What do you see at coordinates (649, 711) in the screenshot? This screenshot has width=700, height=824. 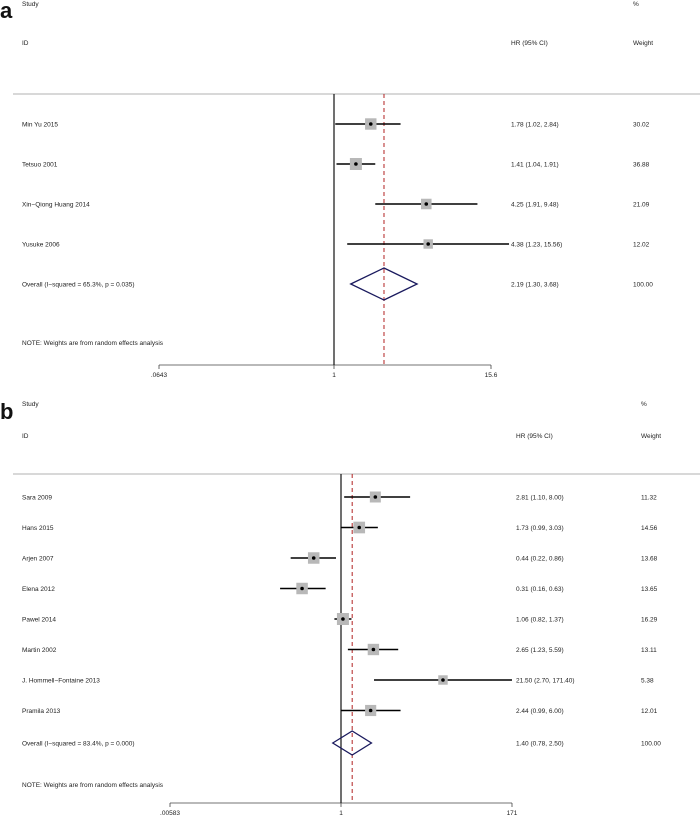 I see `study-weight: 12.01` at bounding box center [649, 711].